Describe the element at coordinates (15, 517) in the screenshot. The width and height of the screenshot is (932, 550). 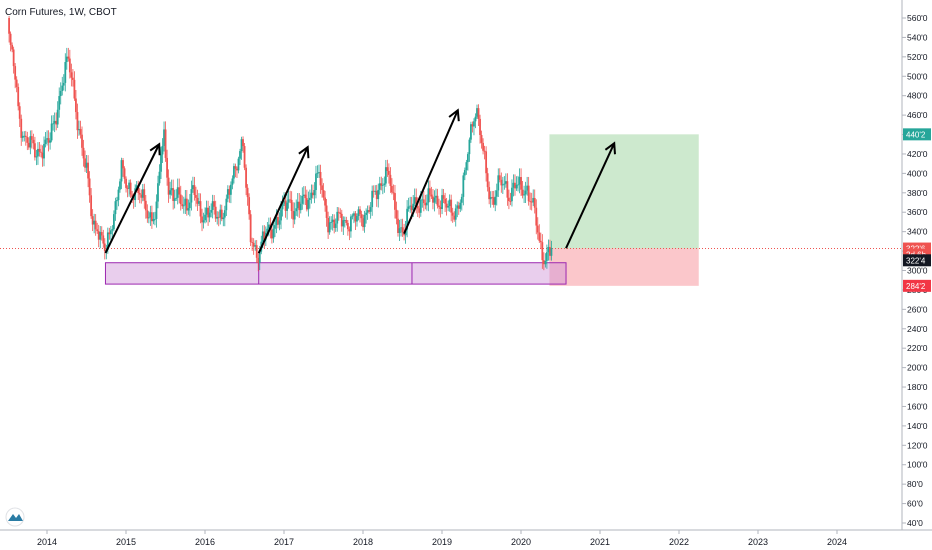
I see `tradingview-logo-icon` at that location.